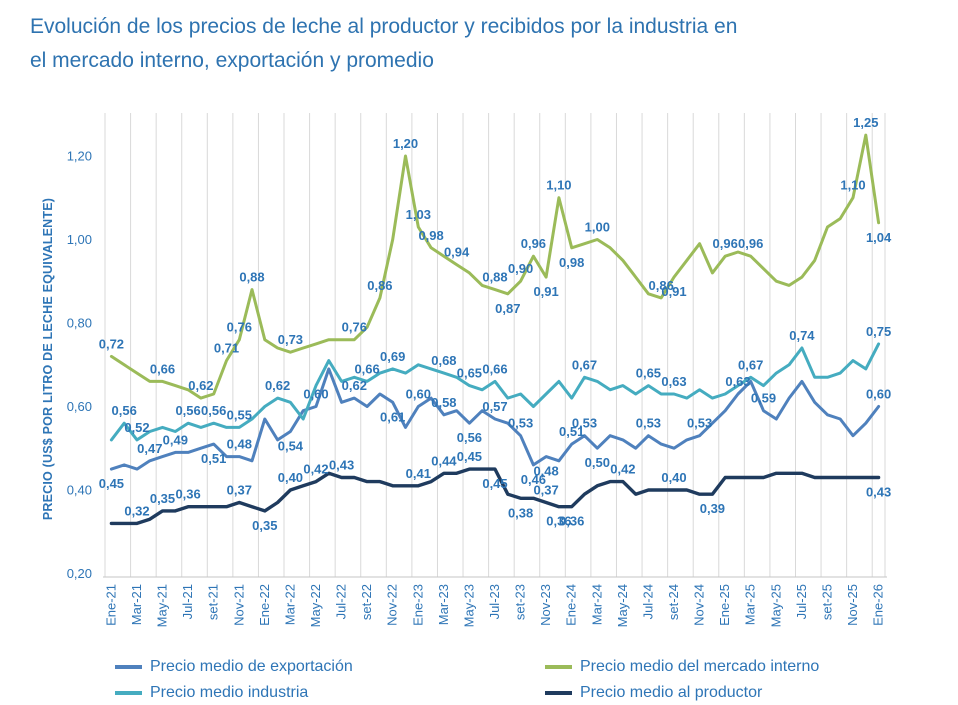  What do you see at coordinates (494, 406) in the screenshot?
I see `data-label: 0,57` at bounding box center [494, 406].